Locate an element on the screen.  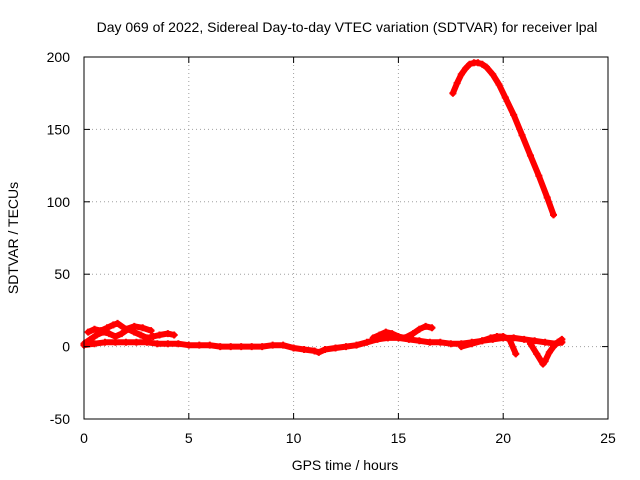
y-tick-label: 150 is located at coordinates (59, 129).